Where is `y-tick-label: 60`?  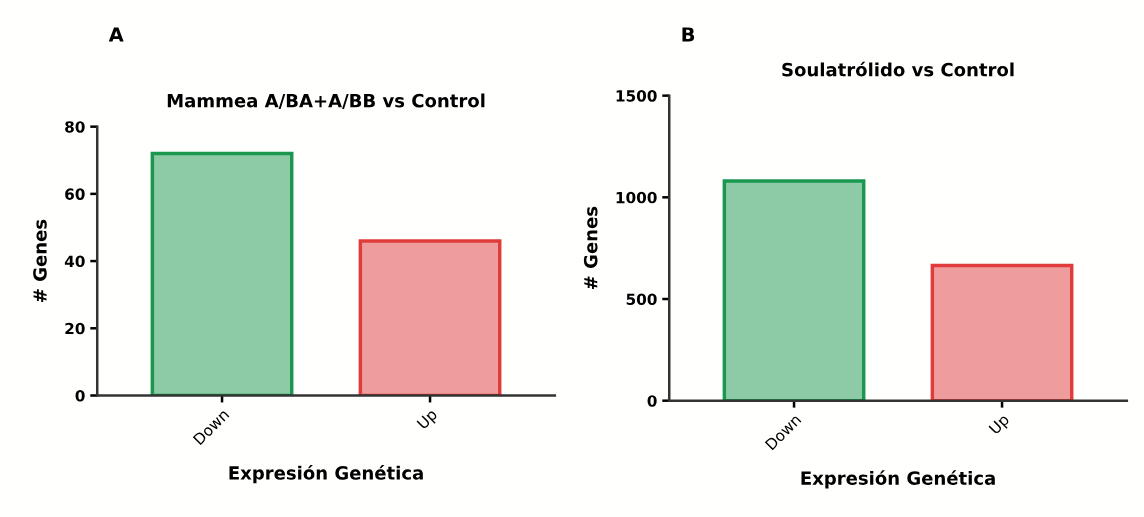 y-tick-label: 60 is located at coordinates (75, 194).